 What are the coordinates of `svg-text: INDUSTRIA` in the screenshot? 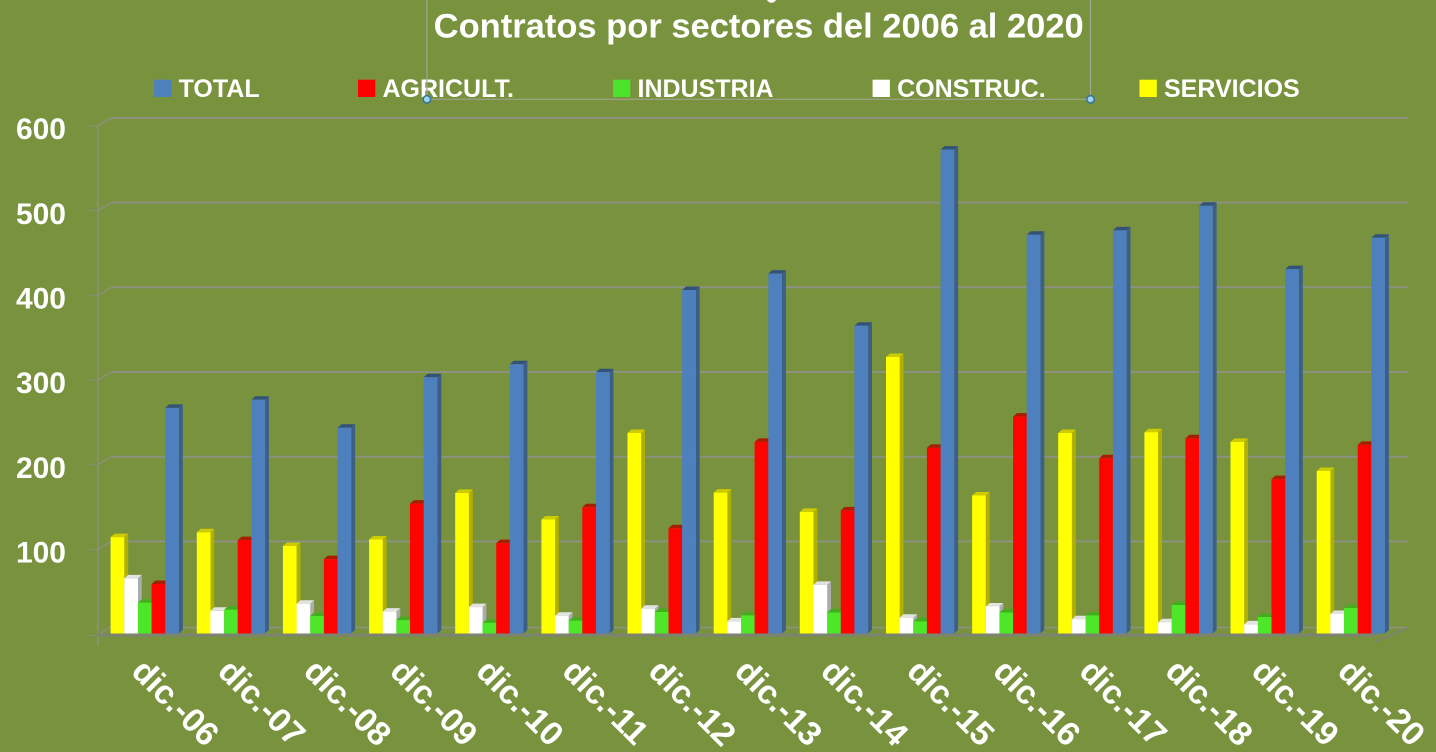 It's located at (706, 89).